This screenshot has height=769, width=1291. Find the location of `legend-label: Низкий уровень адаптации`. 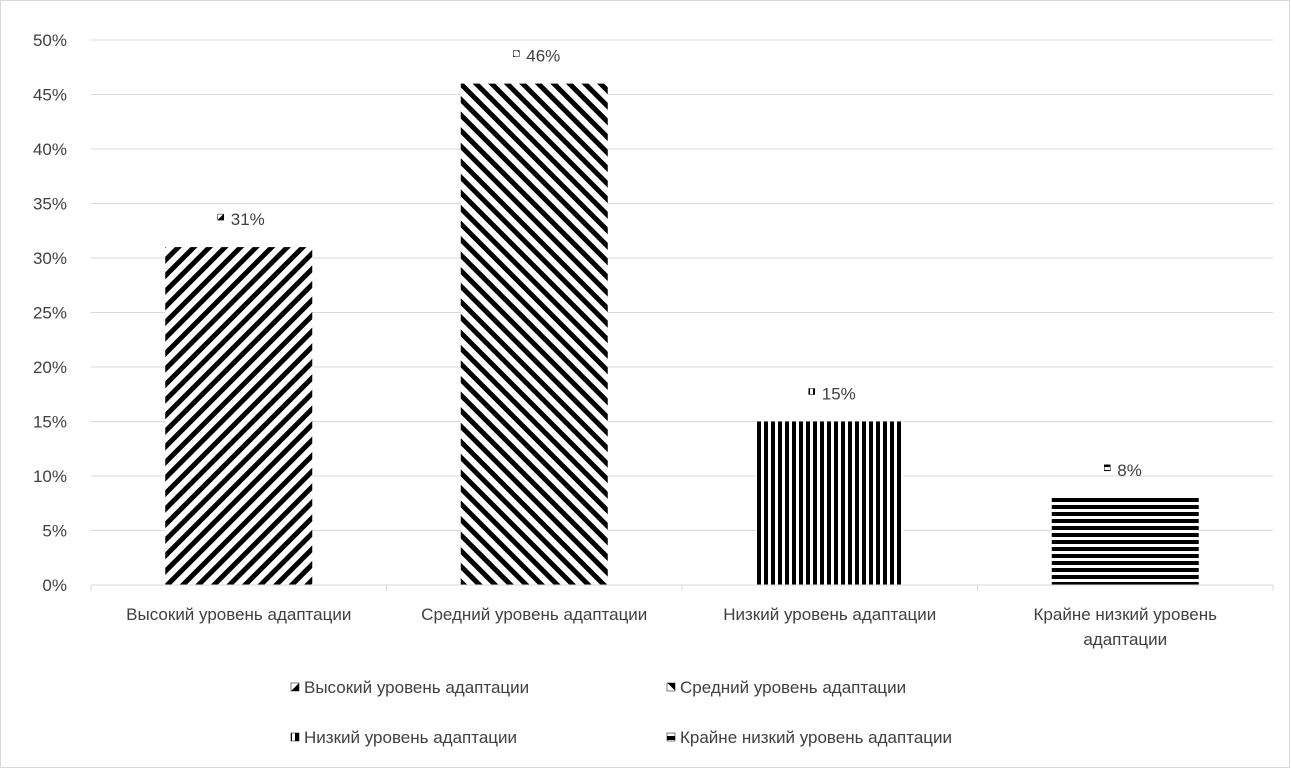

legend-label: Низкий уровень адаптации is located at coordinates (410, 737).